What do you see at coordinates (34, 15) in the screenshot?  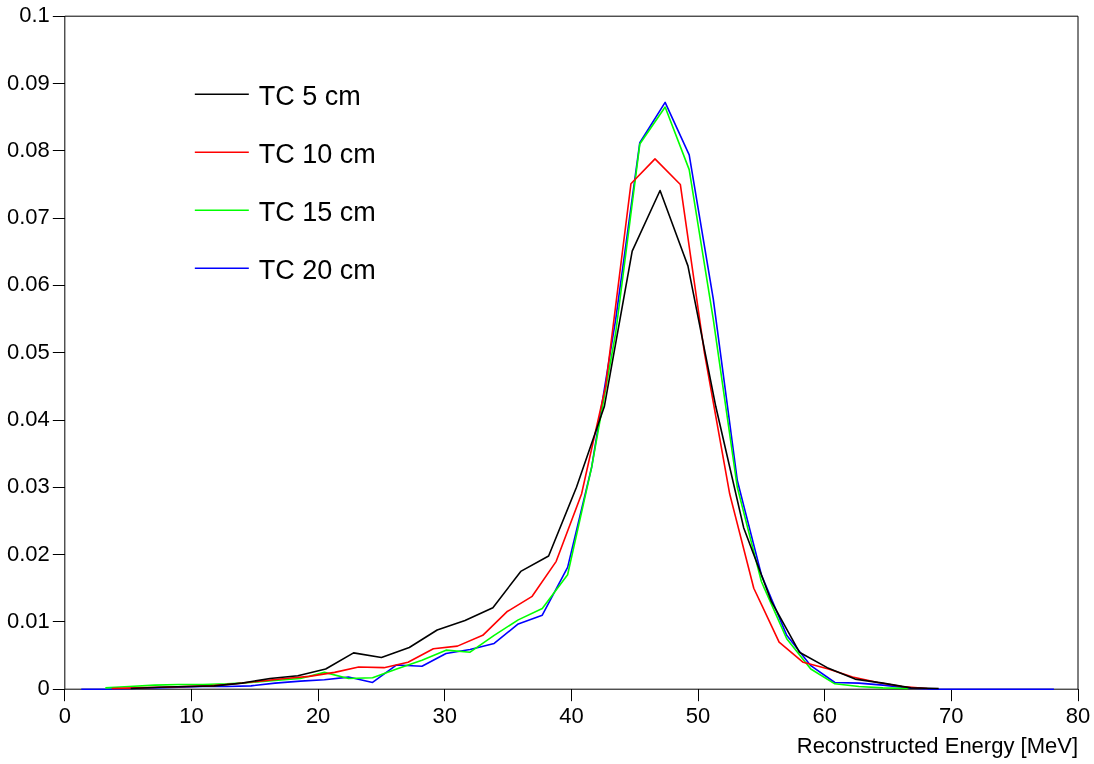 I see `y-tick-label: 0.1` at bounding box center [34, 15].